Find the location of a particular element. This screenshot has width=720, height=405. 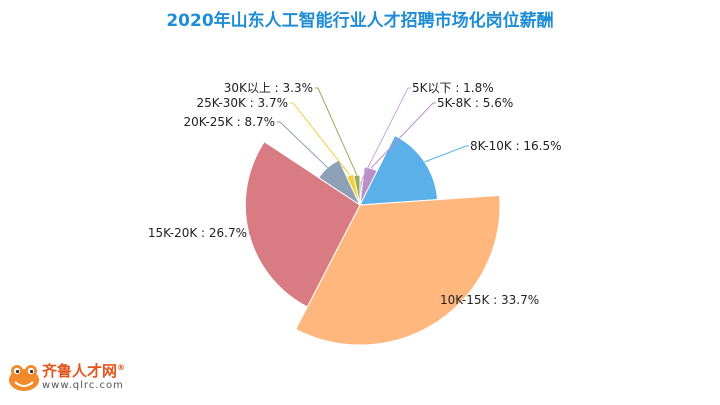

slice-20K-25K is located at coordinates (340, 183).